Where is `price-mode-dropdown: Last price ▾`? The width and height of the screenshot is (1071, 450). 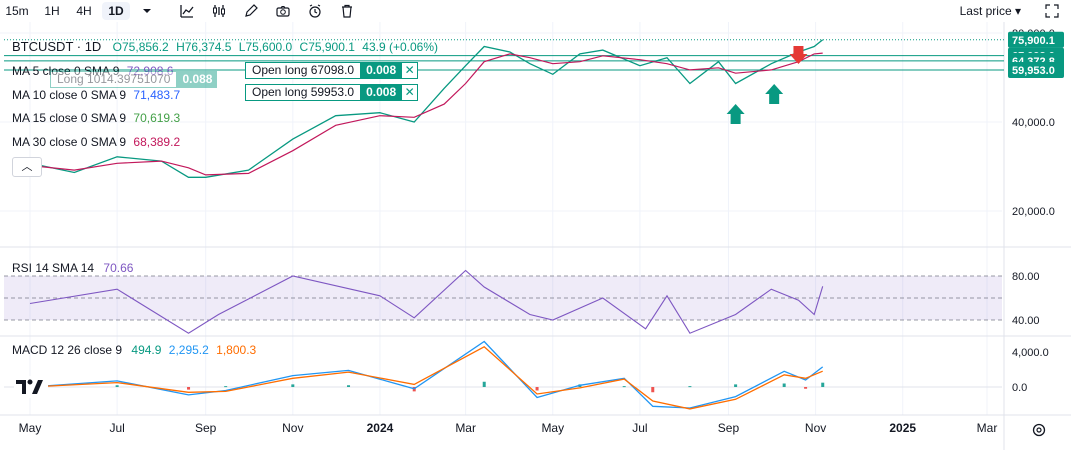
price-mode-dropdown: Last price ▾ is located at coordinates (990, 11).